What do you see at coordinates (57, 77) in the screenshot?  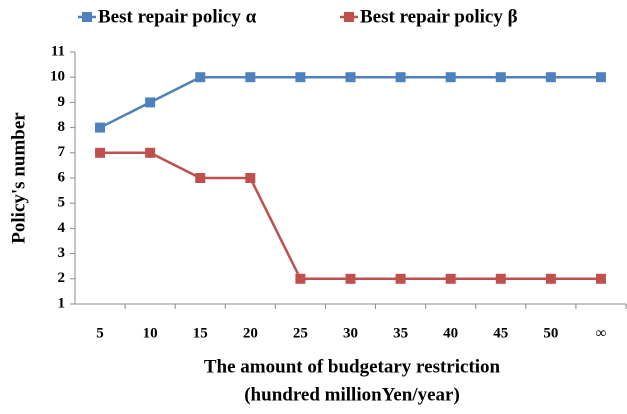 I see `y-tick-label: 10` at bounding box center [57, 77].